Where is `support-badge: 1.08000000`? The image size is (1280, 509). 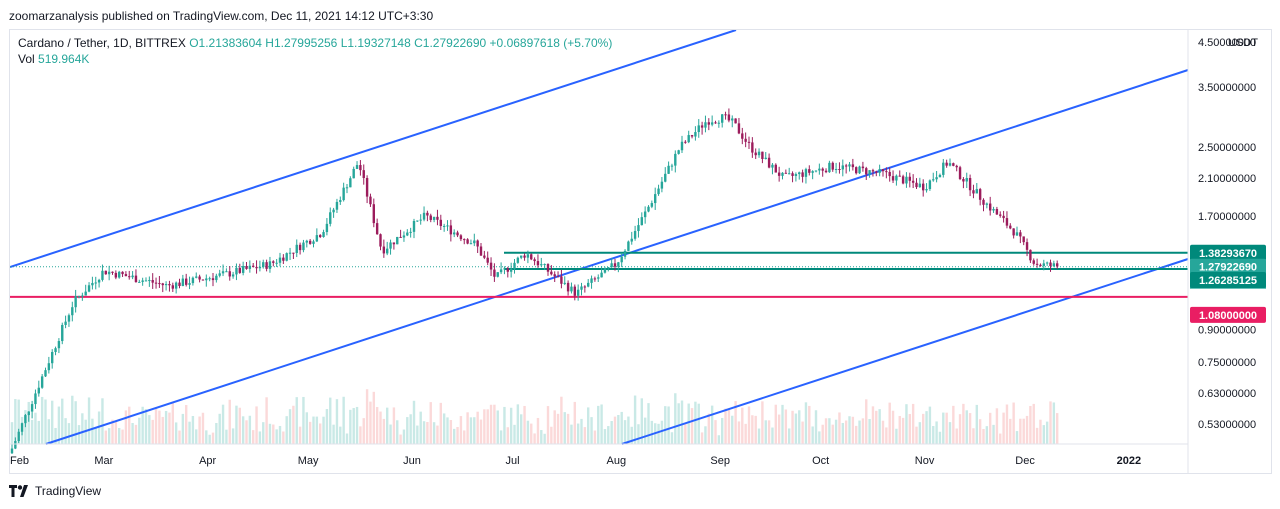
support-badge: 1.08000000 is located at coordinates (1228, 316).